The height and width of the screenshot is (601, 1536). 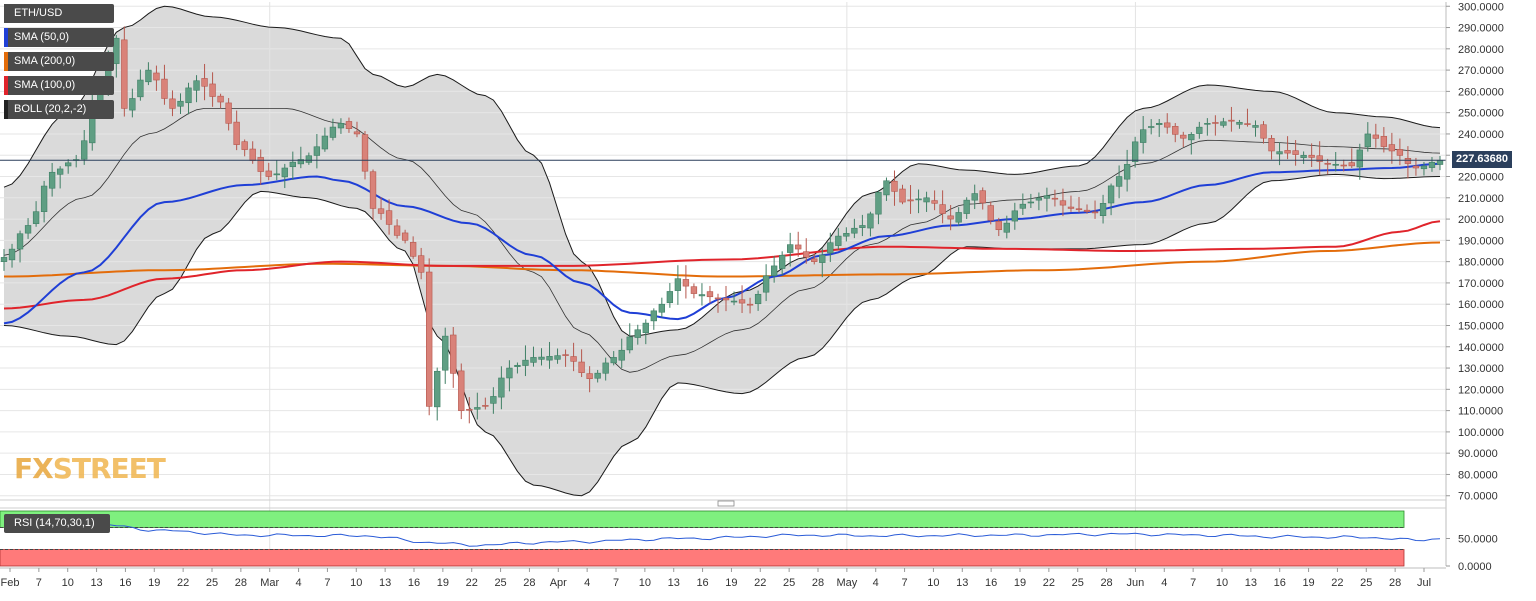 I want to click on y-tick-label: 220.0000, so click(x=1481, y=178).